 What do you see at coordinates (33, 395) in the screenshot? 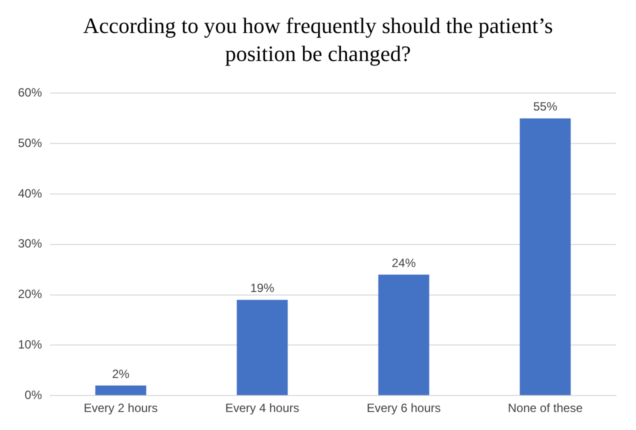
I see `y-tick-label: 0%` at bounding box center [33, 395].